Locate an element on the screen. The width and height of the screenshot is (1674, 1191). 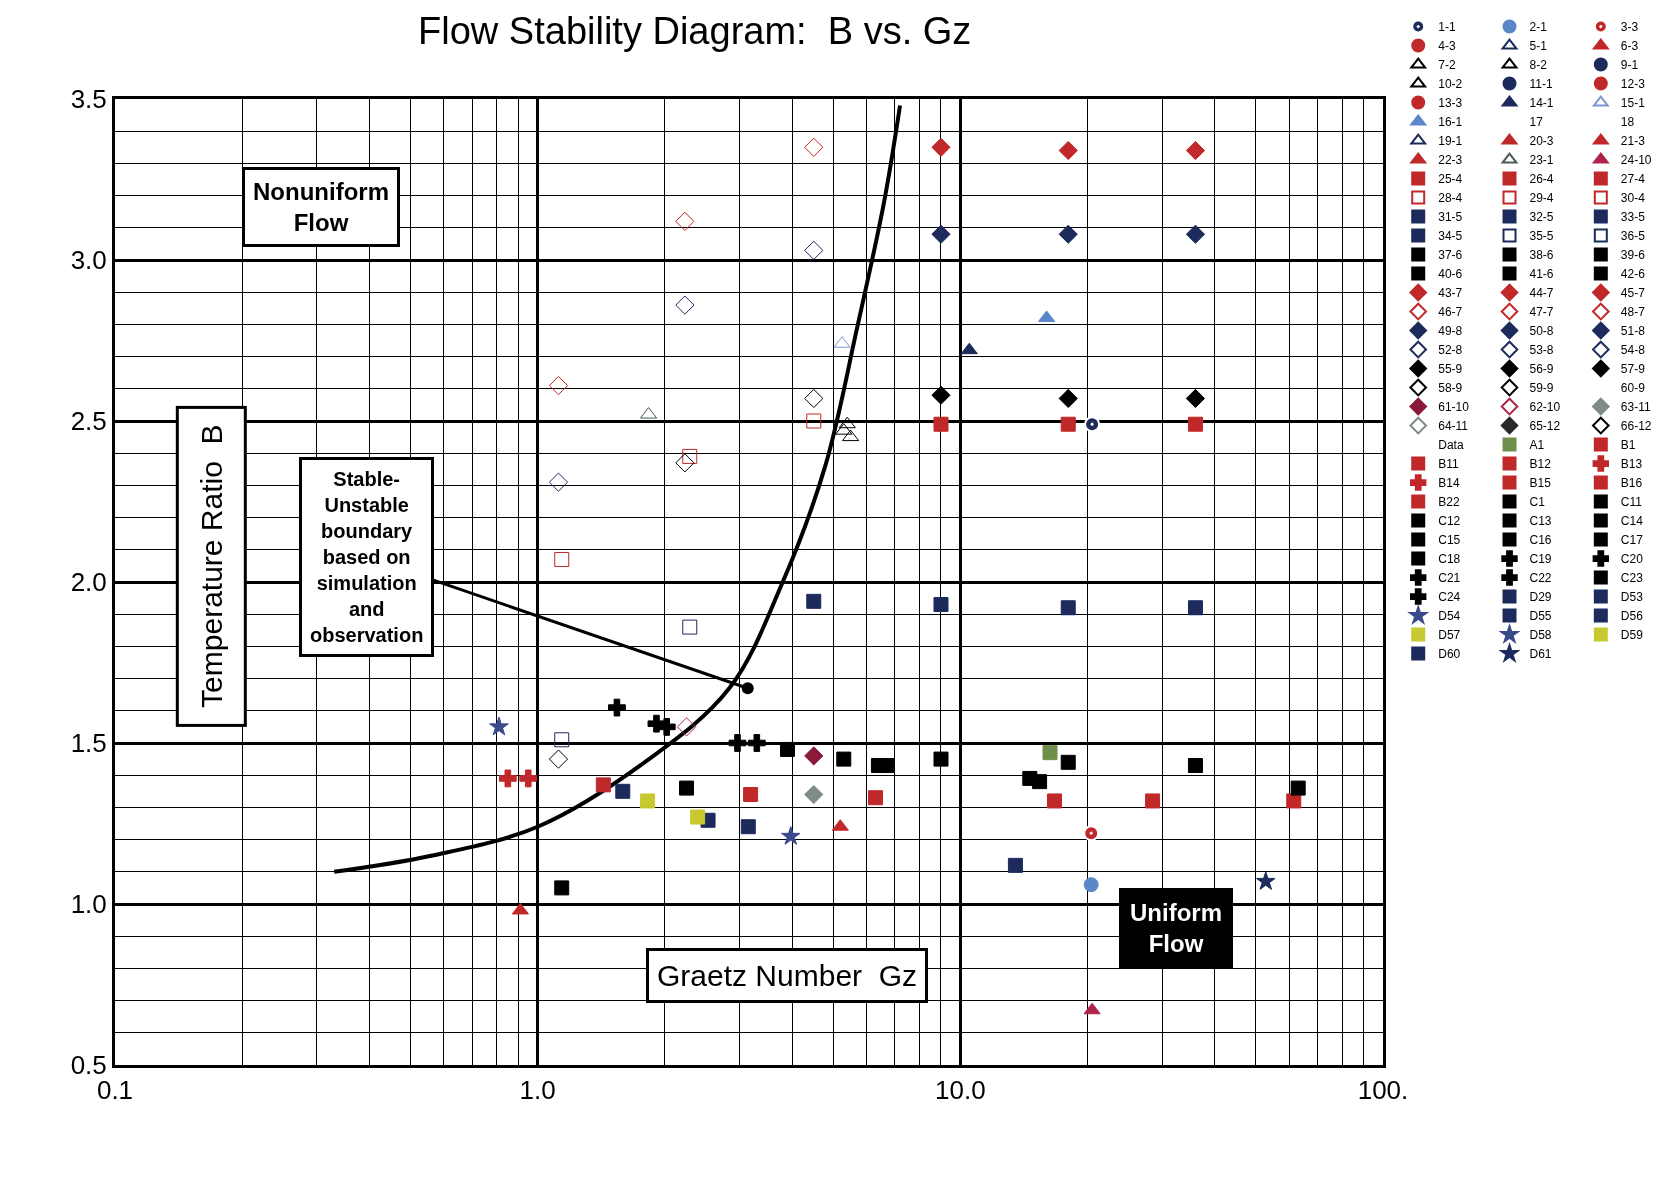
legend-label: D59 is located at coordinates (1632, 635).